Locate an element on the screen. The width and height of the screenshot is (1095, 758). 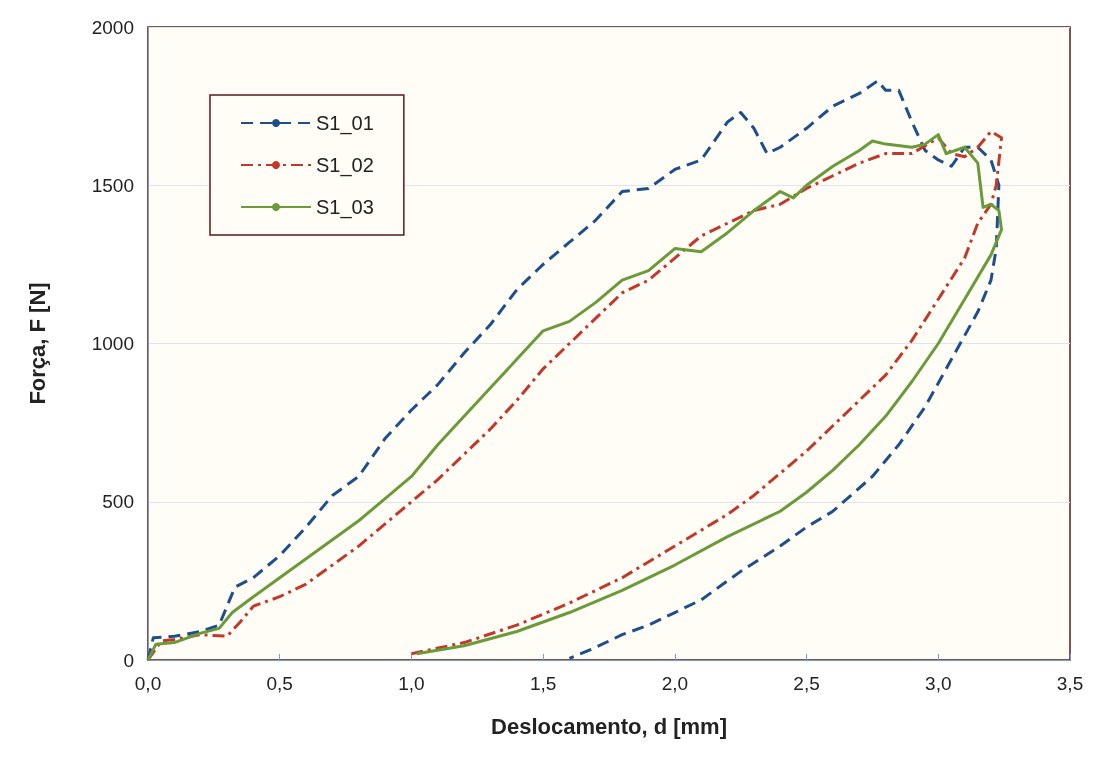
y-tick-label: 0 is located at coordinates (128, 660).